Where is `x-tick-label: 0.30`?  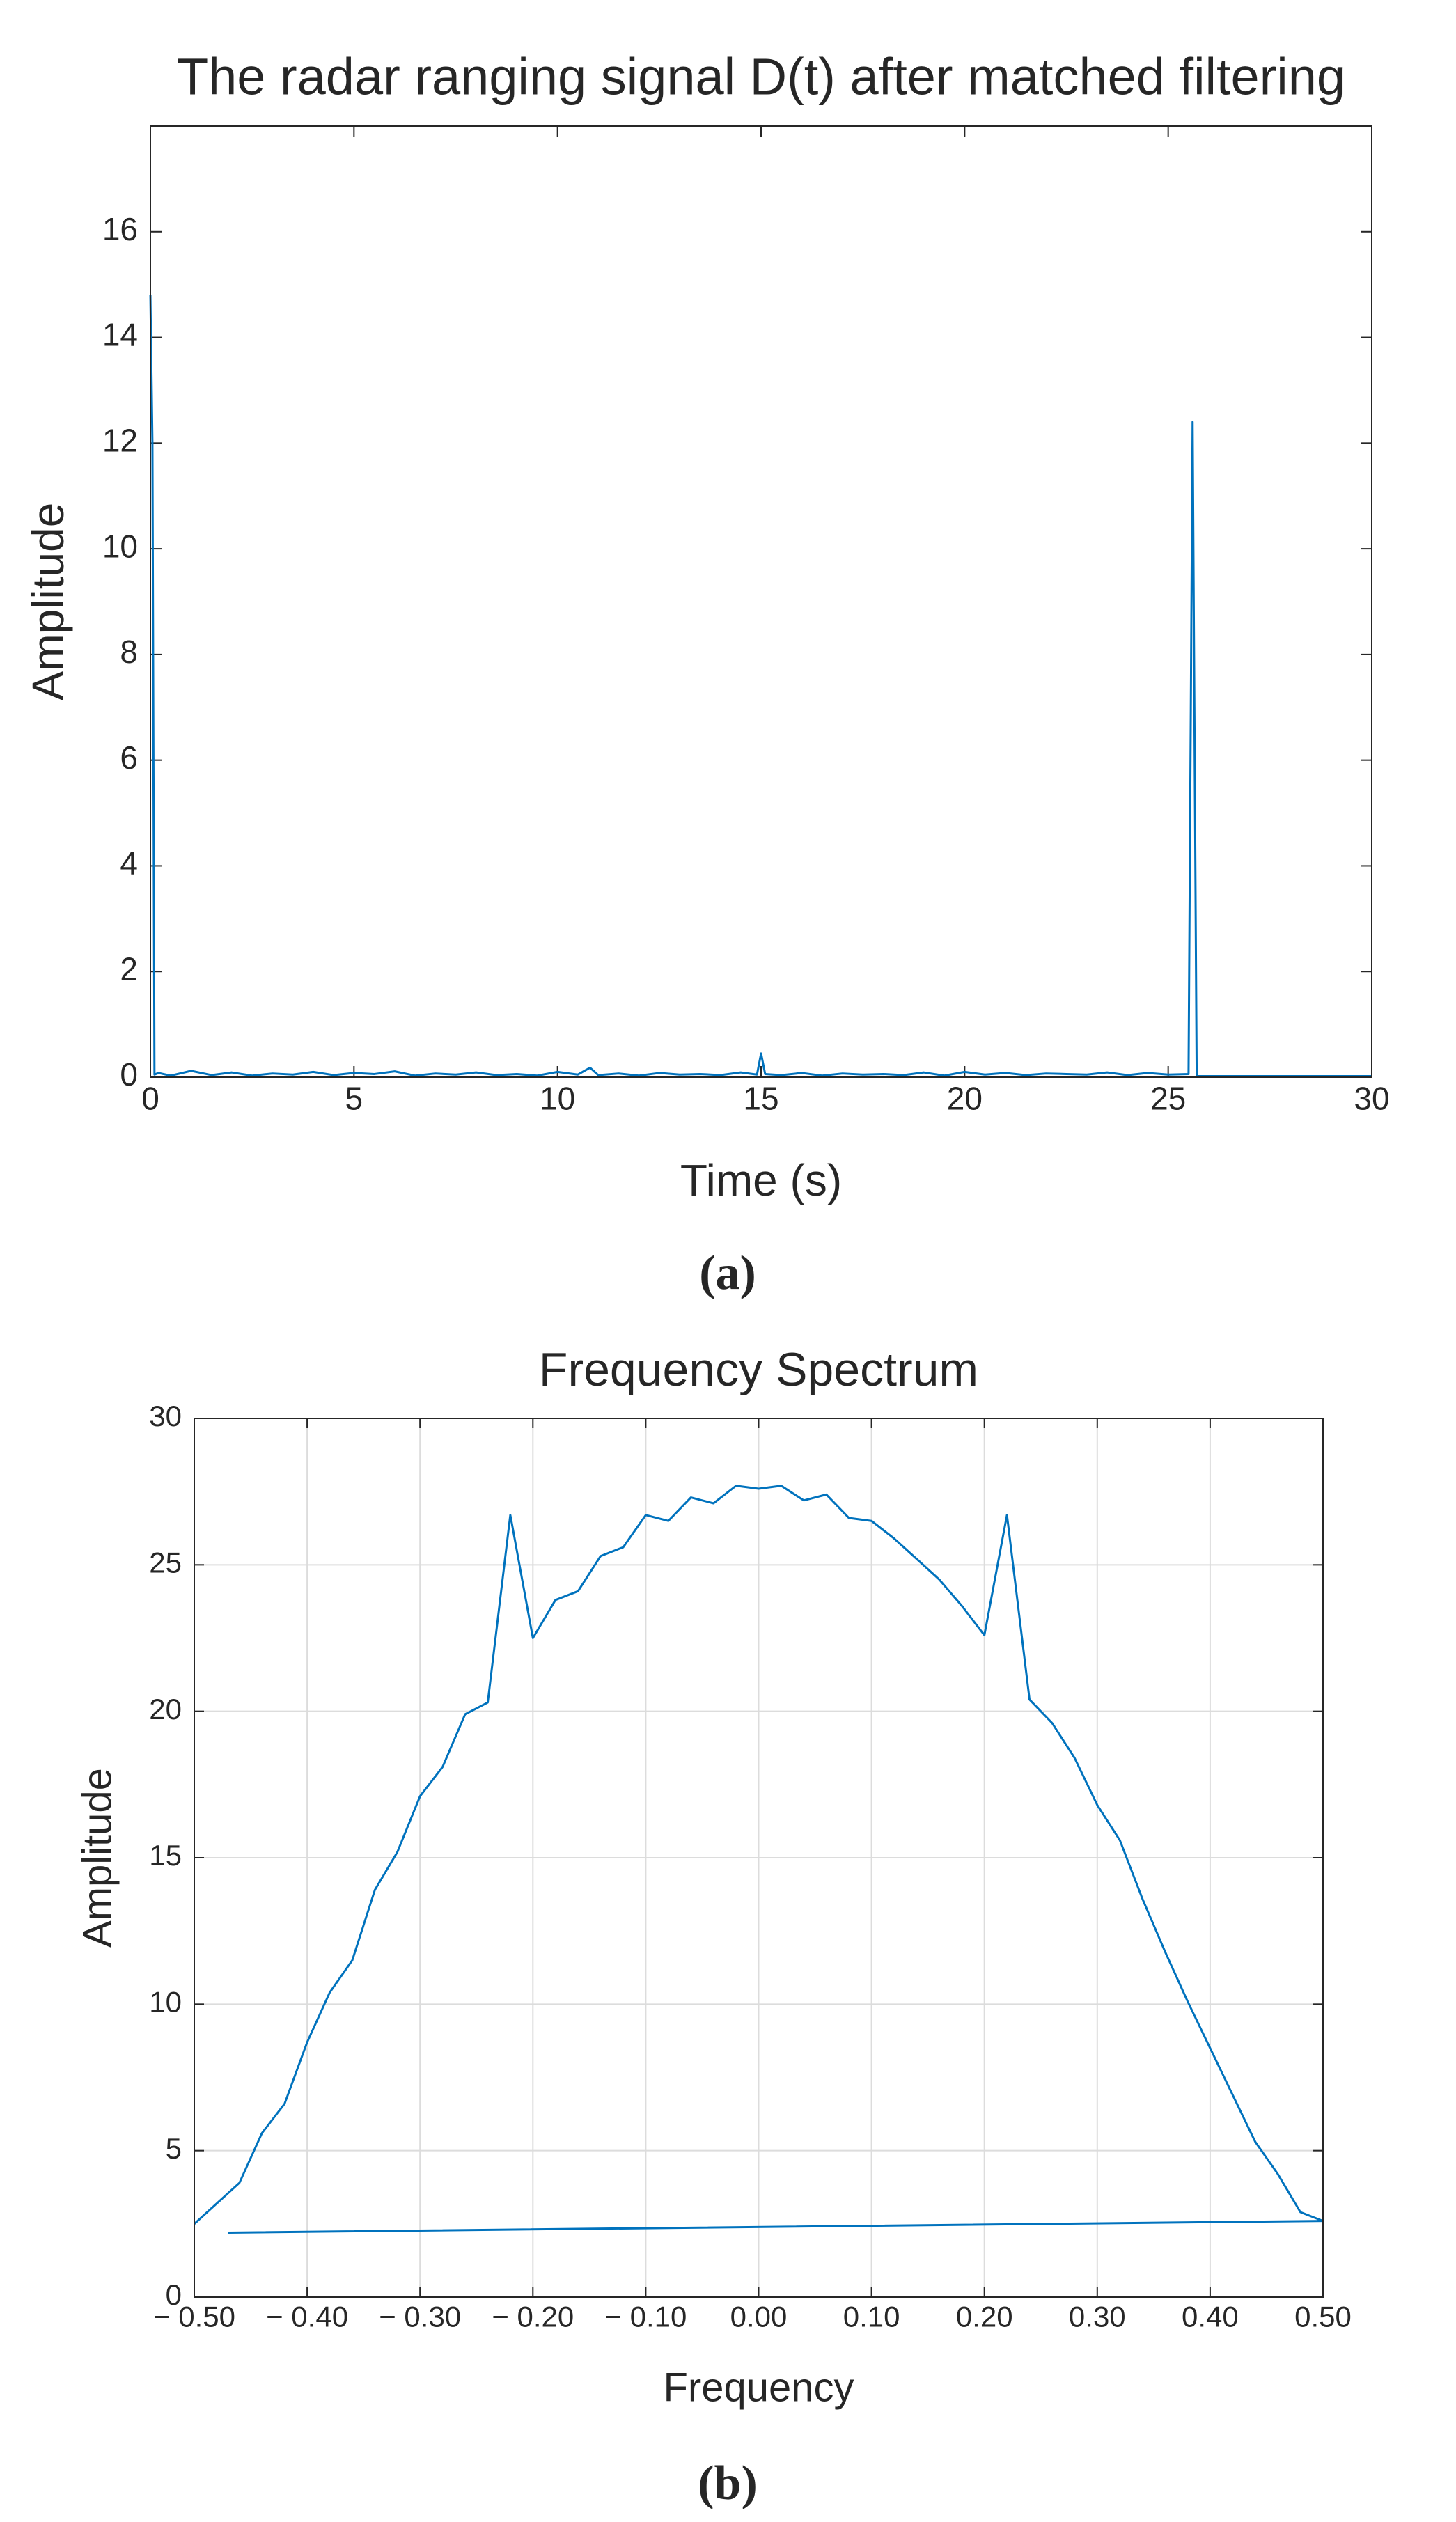 x-tick-label: 0.30 is located at coordinates (1097, 2317).